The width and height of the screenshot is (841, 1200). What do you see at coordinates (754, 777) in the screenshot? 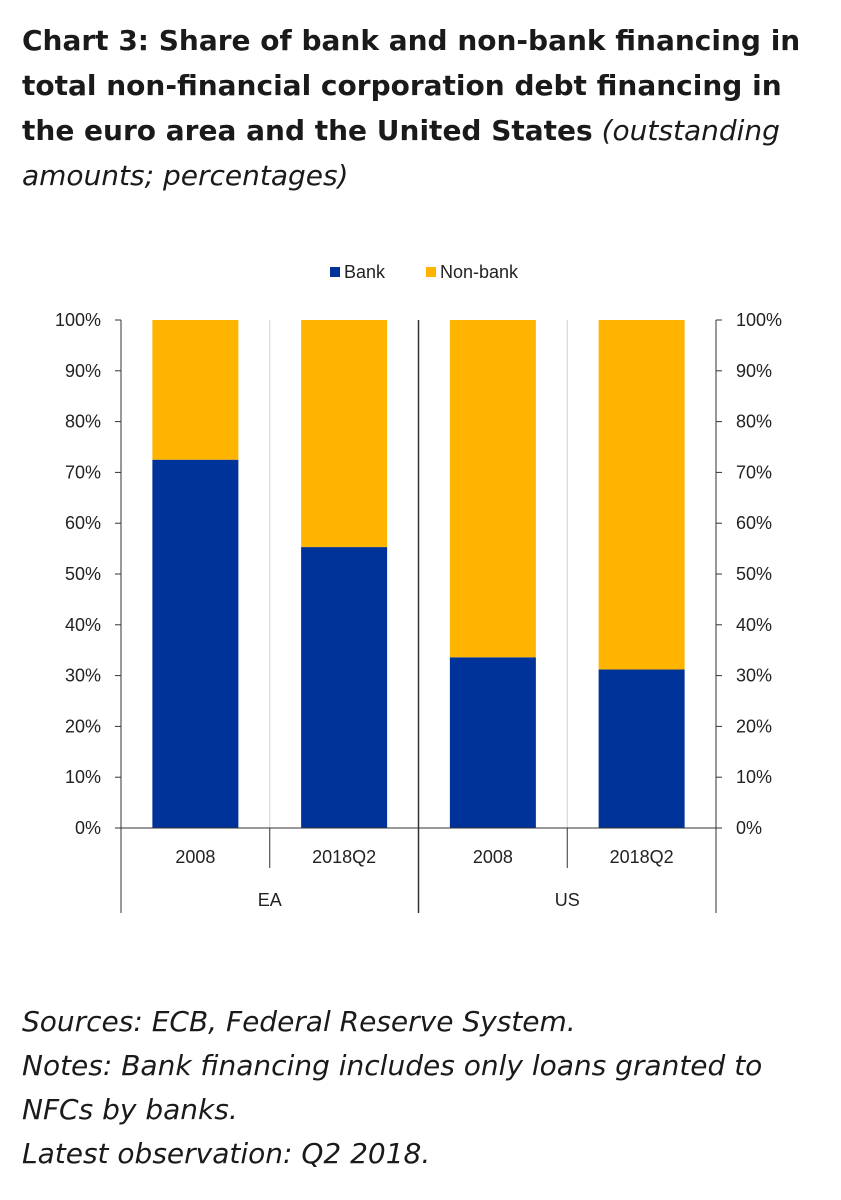
I see `y-tick-label-right: 10%` at bounding box center [754, 777].